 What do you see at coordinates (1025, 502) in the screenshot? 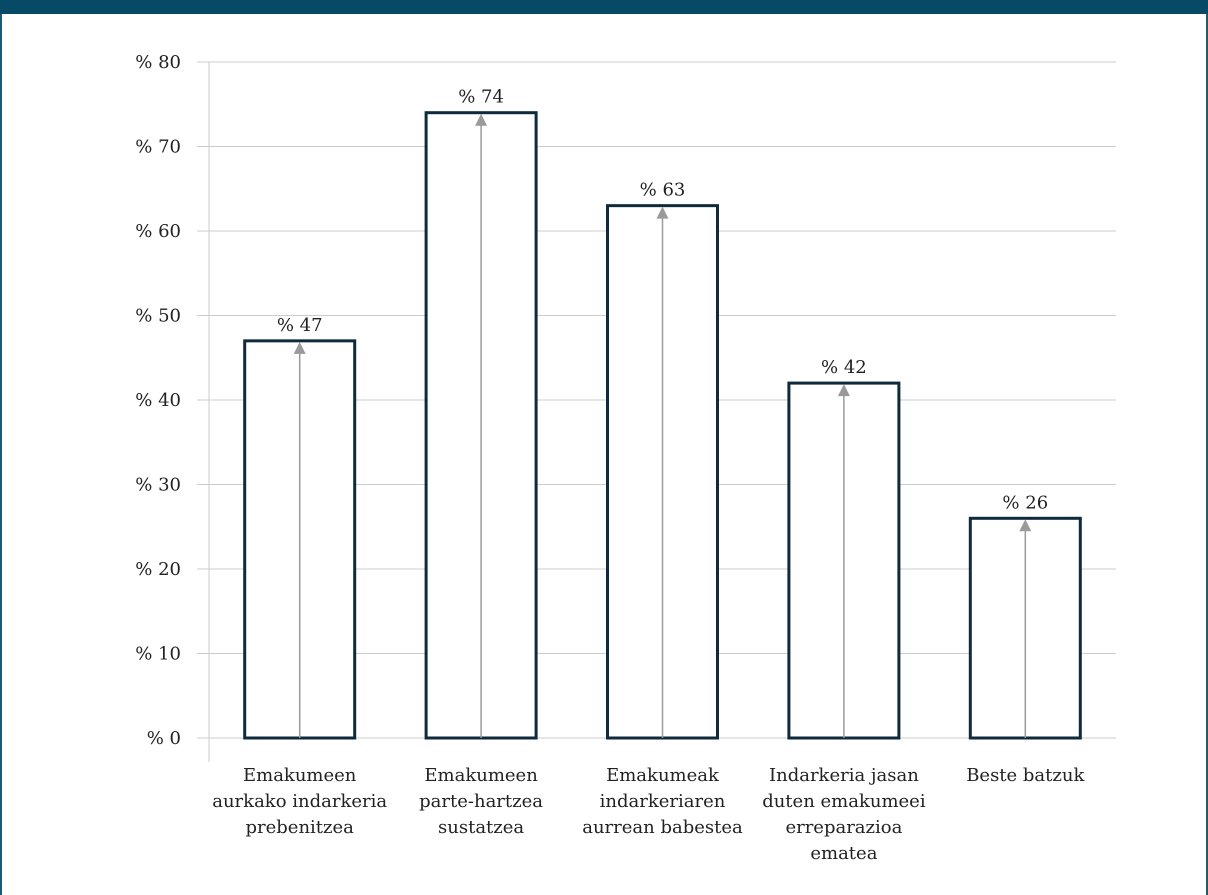
I see `bar-value-label: % 26` at bounding box center [1025, 502].